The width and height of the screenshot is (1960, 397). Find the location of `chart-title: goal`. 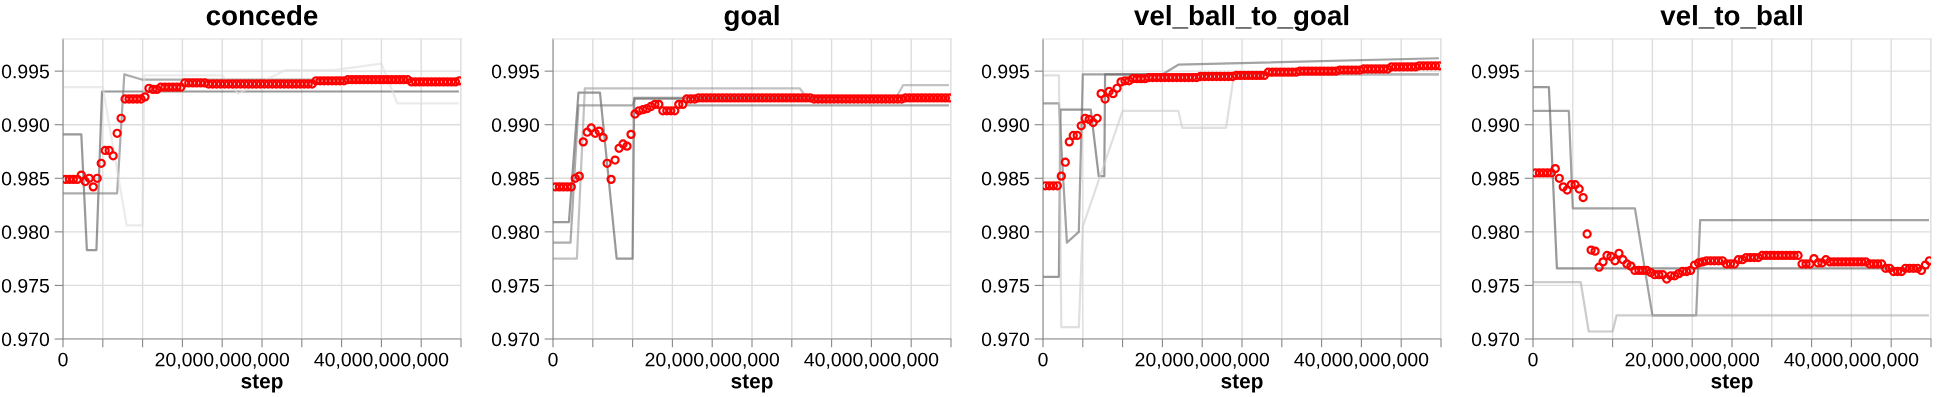

chart-title: goal is located at coordinates (751, 17).